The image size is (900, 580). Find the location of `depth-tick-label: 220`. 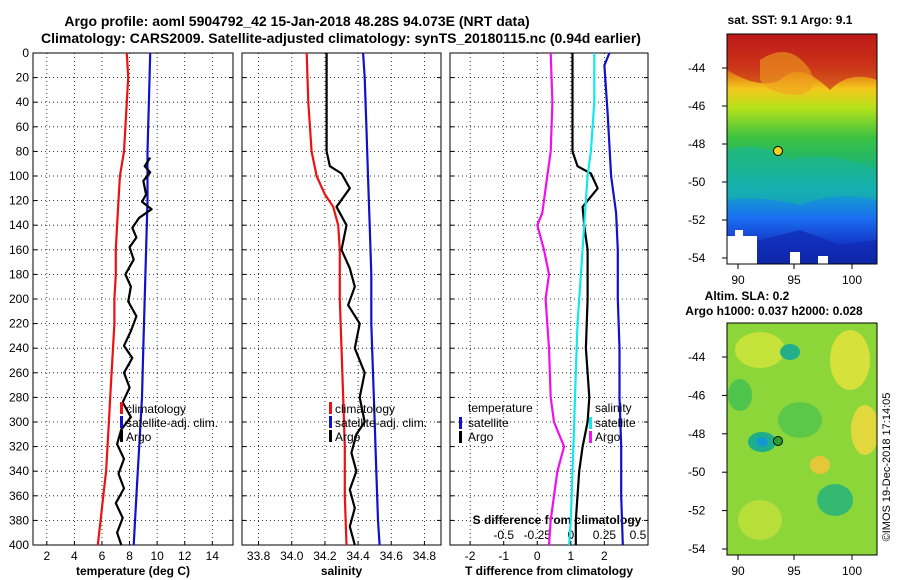

depth-tick-label: 220 is located at coordinates (19, 324).